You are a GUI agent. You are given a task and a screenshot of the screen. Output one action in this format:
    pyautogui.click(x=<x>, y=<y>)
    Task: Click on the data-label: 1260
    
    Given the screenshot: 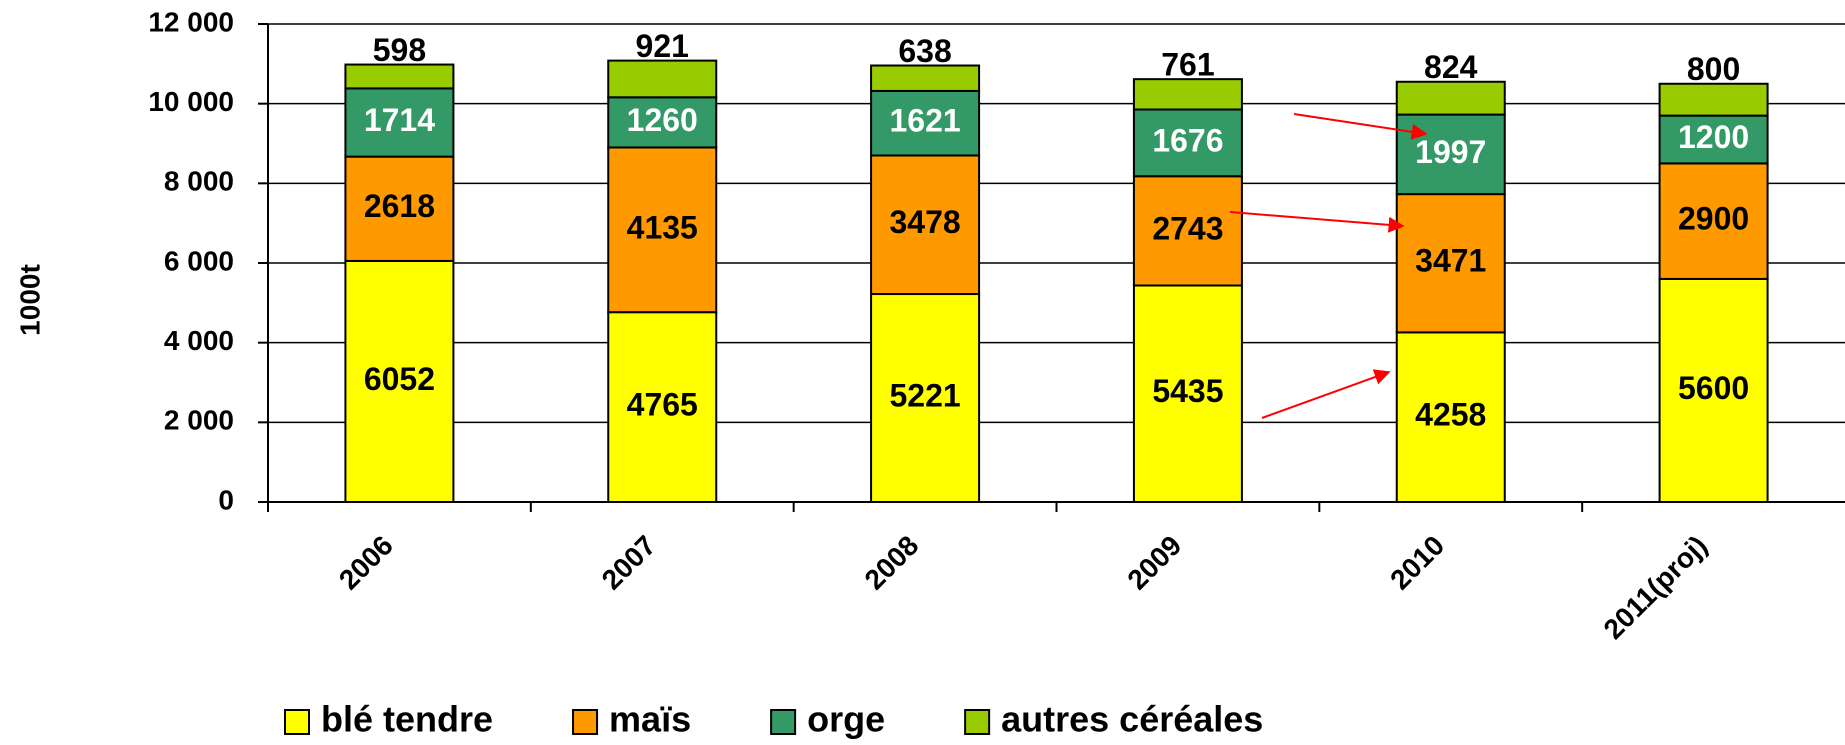 What is the action you would take?
    pyautogui.click(x=662, y=120)
    